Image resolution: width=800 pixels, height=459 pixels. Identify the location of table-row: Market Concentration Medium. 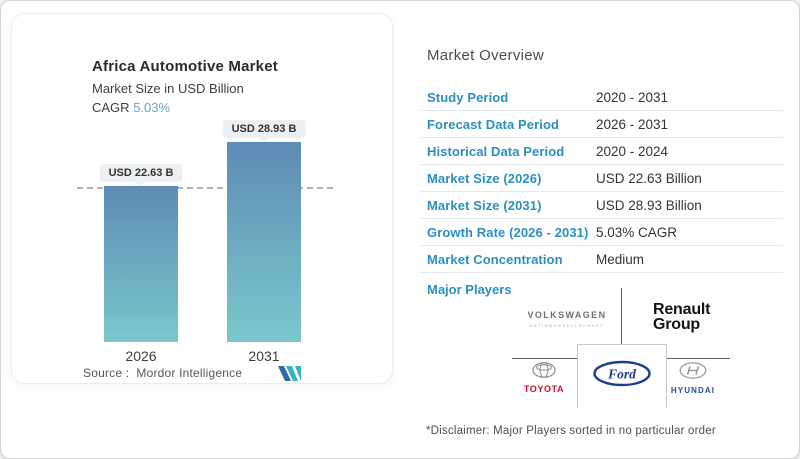
(601, 259).